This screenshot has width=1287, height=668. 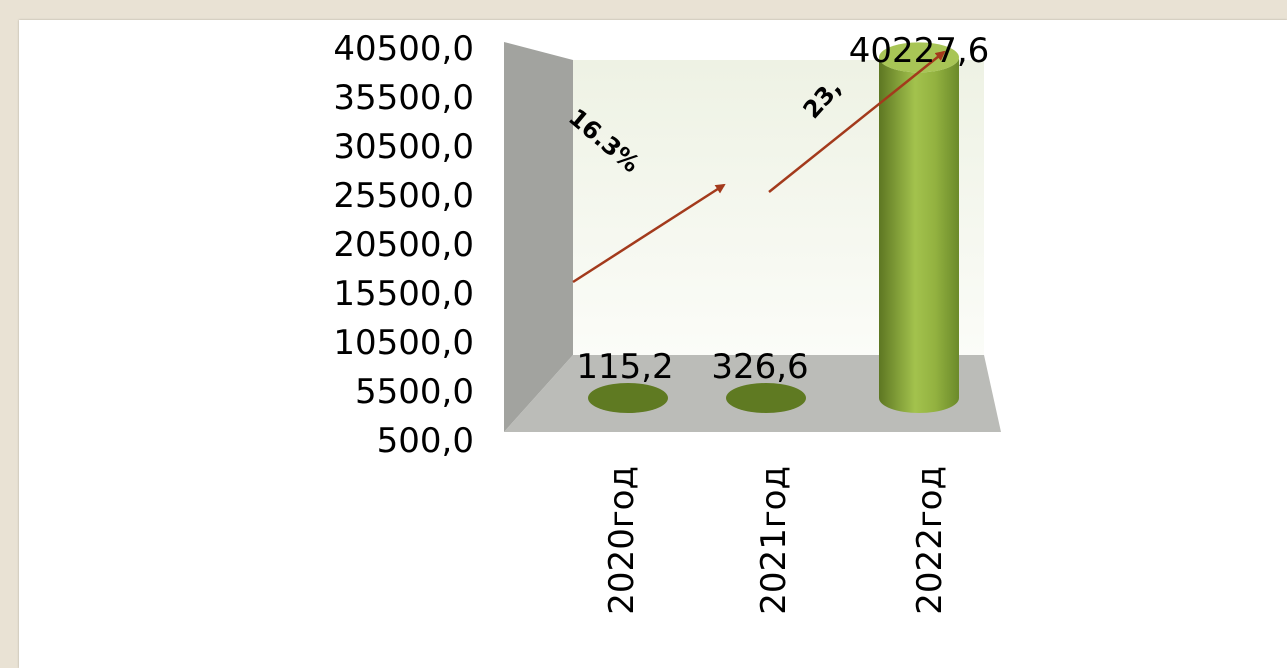 What do you see at coordinates (759, 367) in the screenshot?
I see `data-label: 326,6` at bounding box center [759, 367].